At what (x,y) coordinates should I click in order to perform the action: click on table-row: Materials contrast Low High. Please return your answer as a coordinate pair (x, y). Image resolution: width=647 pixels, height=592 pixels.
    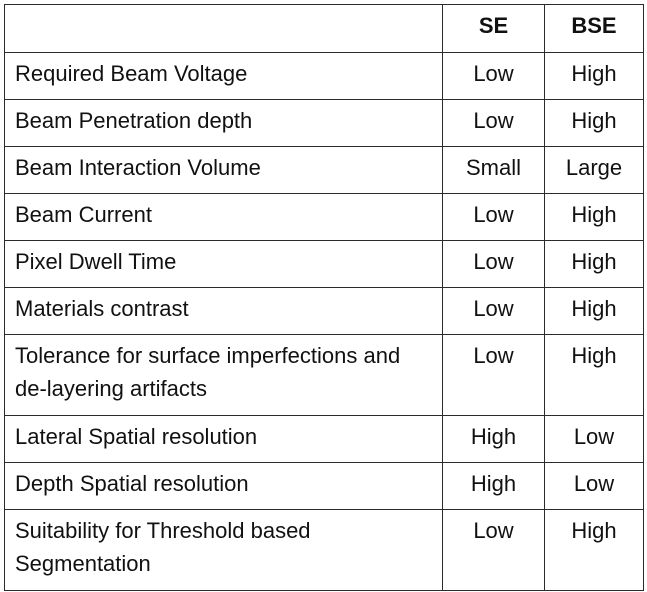
    Looking at the image, I should click on (324, 311).